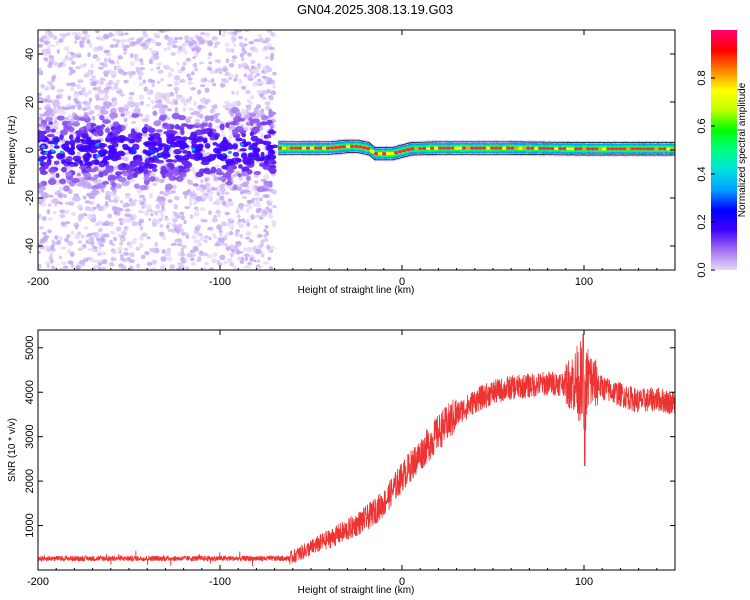 The height and width of the screenshot is (600, 750). Describe the element at coordinates (30, 348) in the screenshot. I see `snr-y-tick-label: 5000` at that location.